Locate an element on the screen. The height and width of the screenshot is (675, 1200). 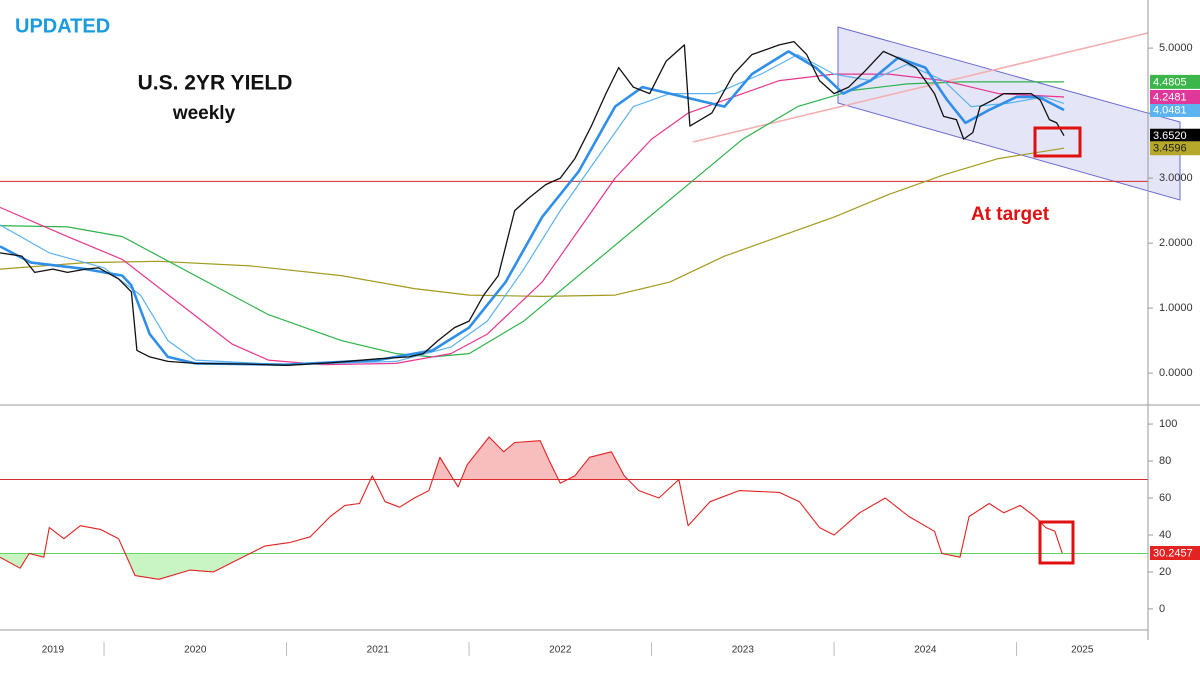
y-tick-label: 1.0000 is located at coordinates (1176, 308).